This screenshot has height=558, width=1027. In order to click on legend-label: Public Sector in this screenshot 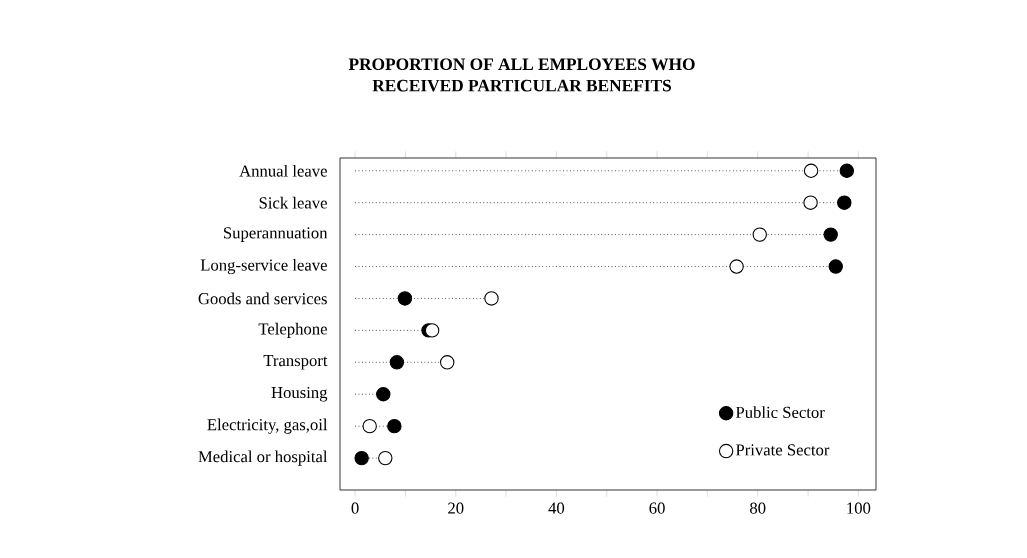, I will do `click(780, 412)`.